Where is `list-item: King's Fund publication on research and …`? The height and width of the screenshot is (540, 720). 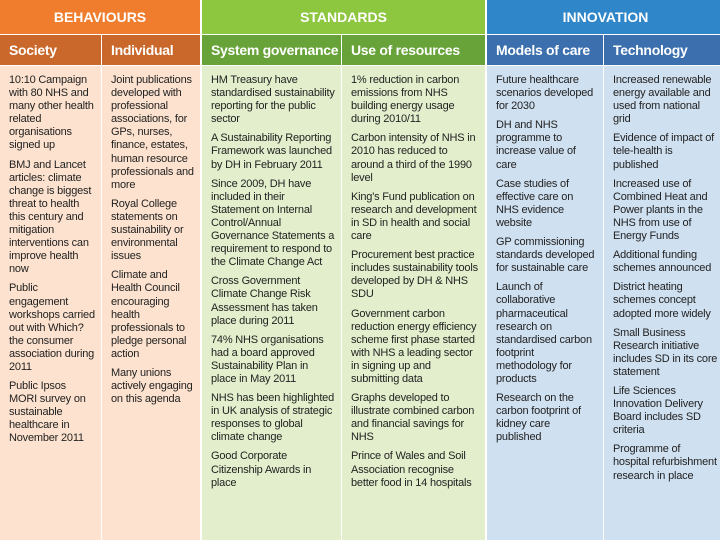 list-item: King's Fund publication on research and … is located at coordinates (414, 216).